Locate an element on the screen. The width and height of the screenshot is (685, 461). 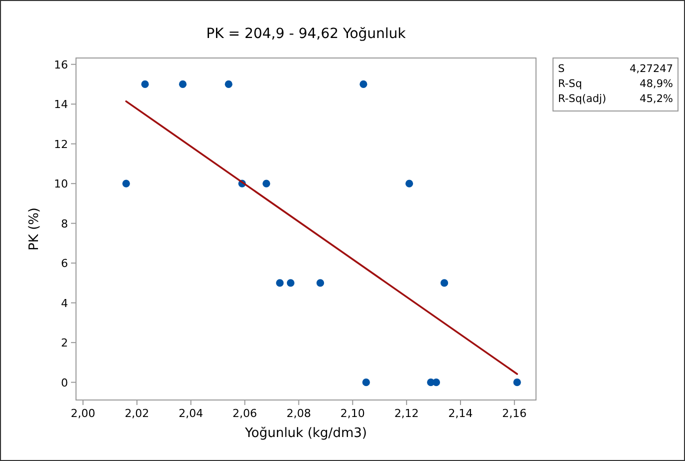
x-tick-label: 2,00 is located at coordinates (83, 413).